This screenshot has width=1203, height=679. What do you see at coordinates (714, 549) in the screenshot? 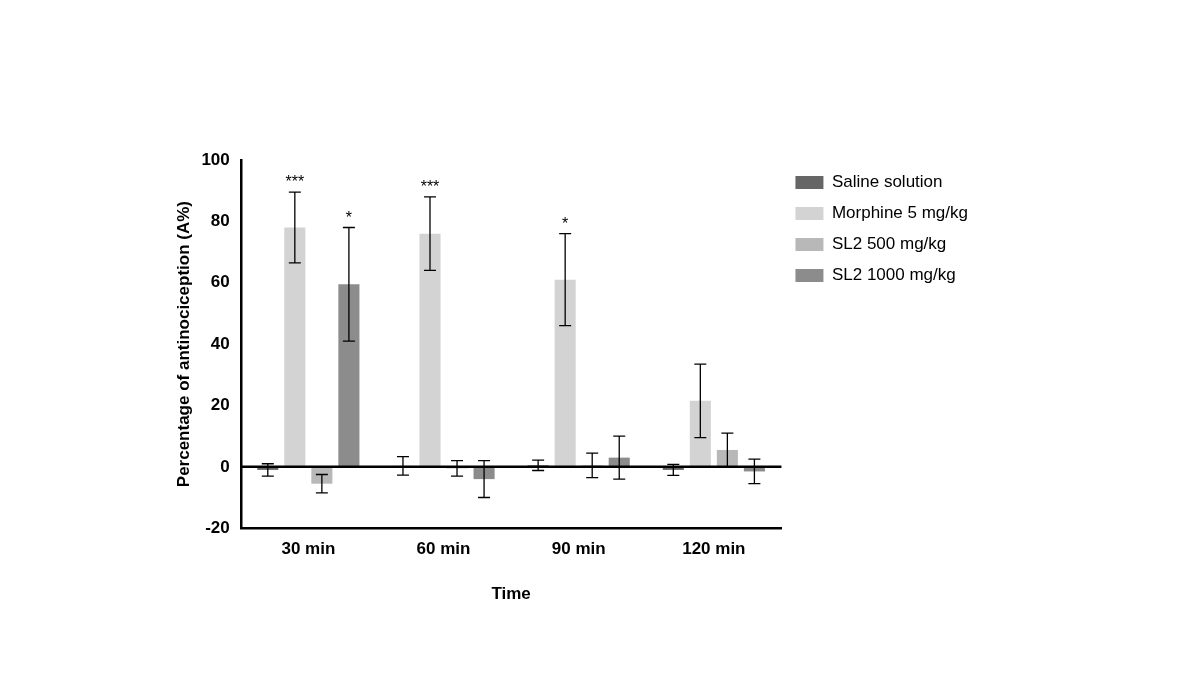
I see `x-tick-label: 120 min` at bounding box center [714, 549].